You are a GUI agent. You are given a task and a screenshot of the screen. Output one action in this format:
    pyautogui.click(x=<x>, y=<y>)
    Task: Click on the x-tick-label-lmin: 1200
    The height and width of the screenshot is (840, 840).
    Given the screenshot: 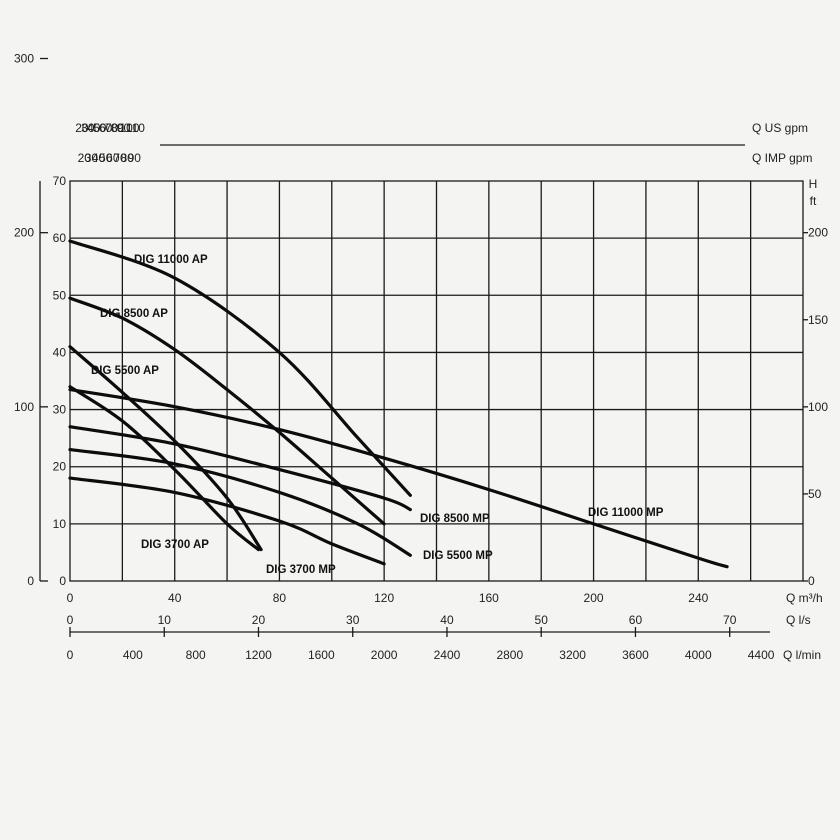 What is the action you would take?
    pyautogui.click(x=258, y=655)
    